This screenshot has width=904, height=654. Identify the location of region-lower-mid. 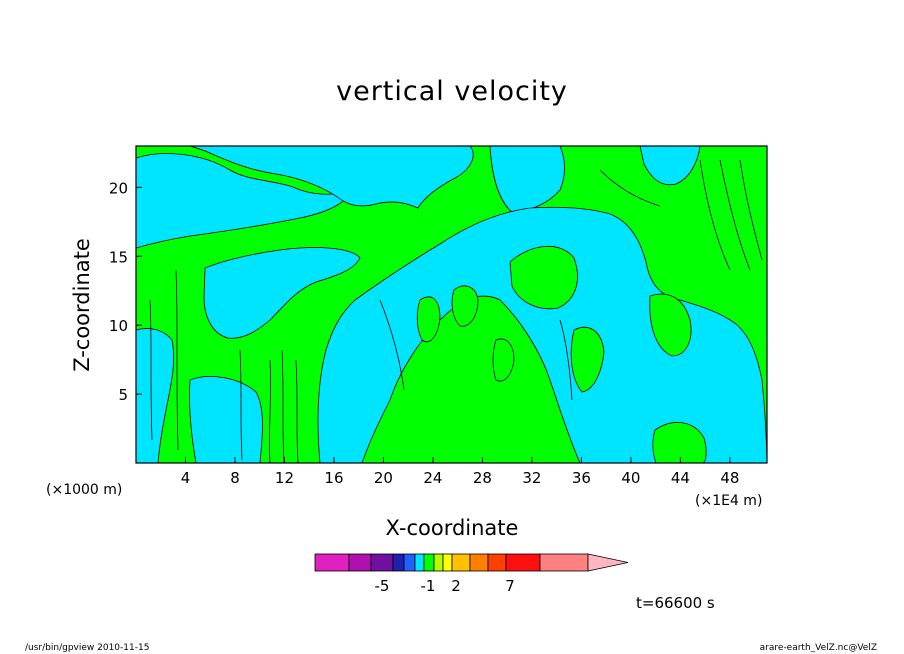
(226, 419).